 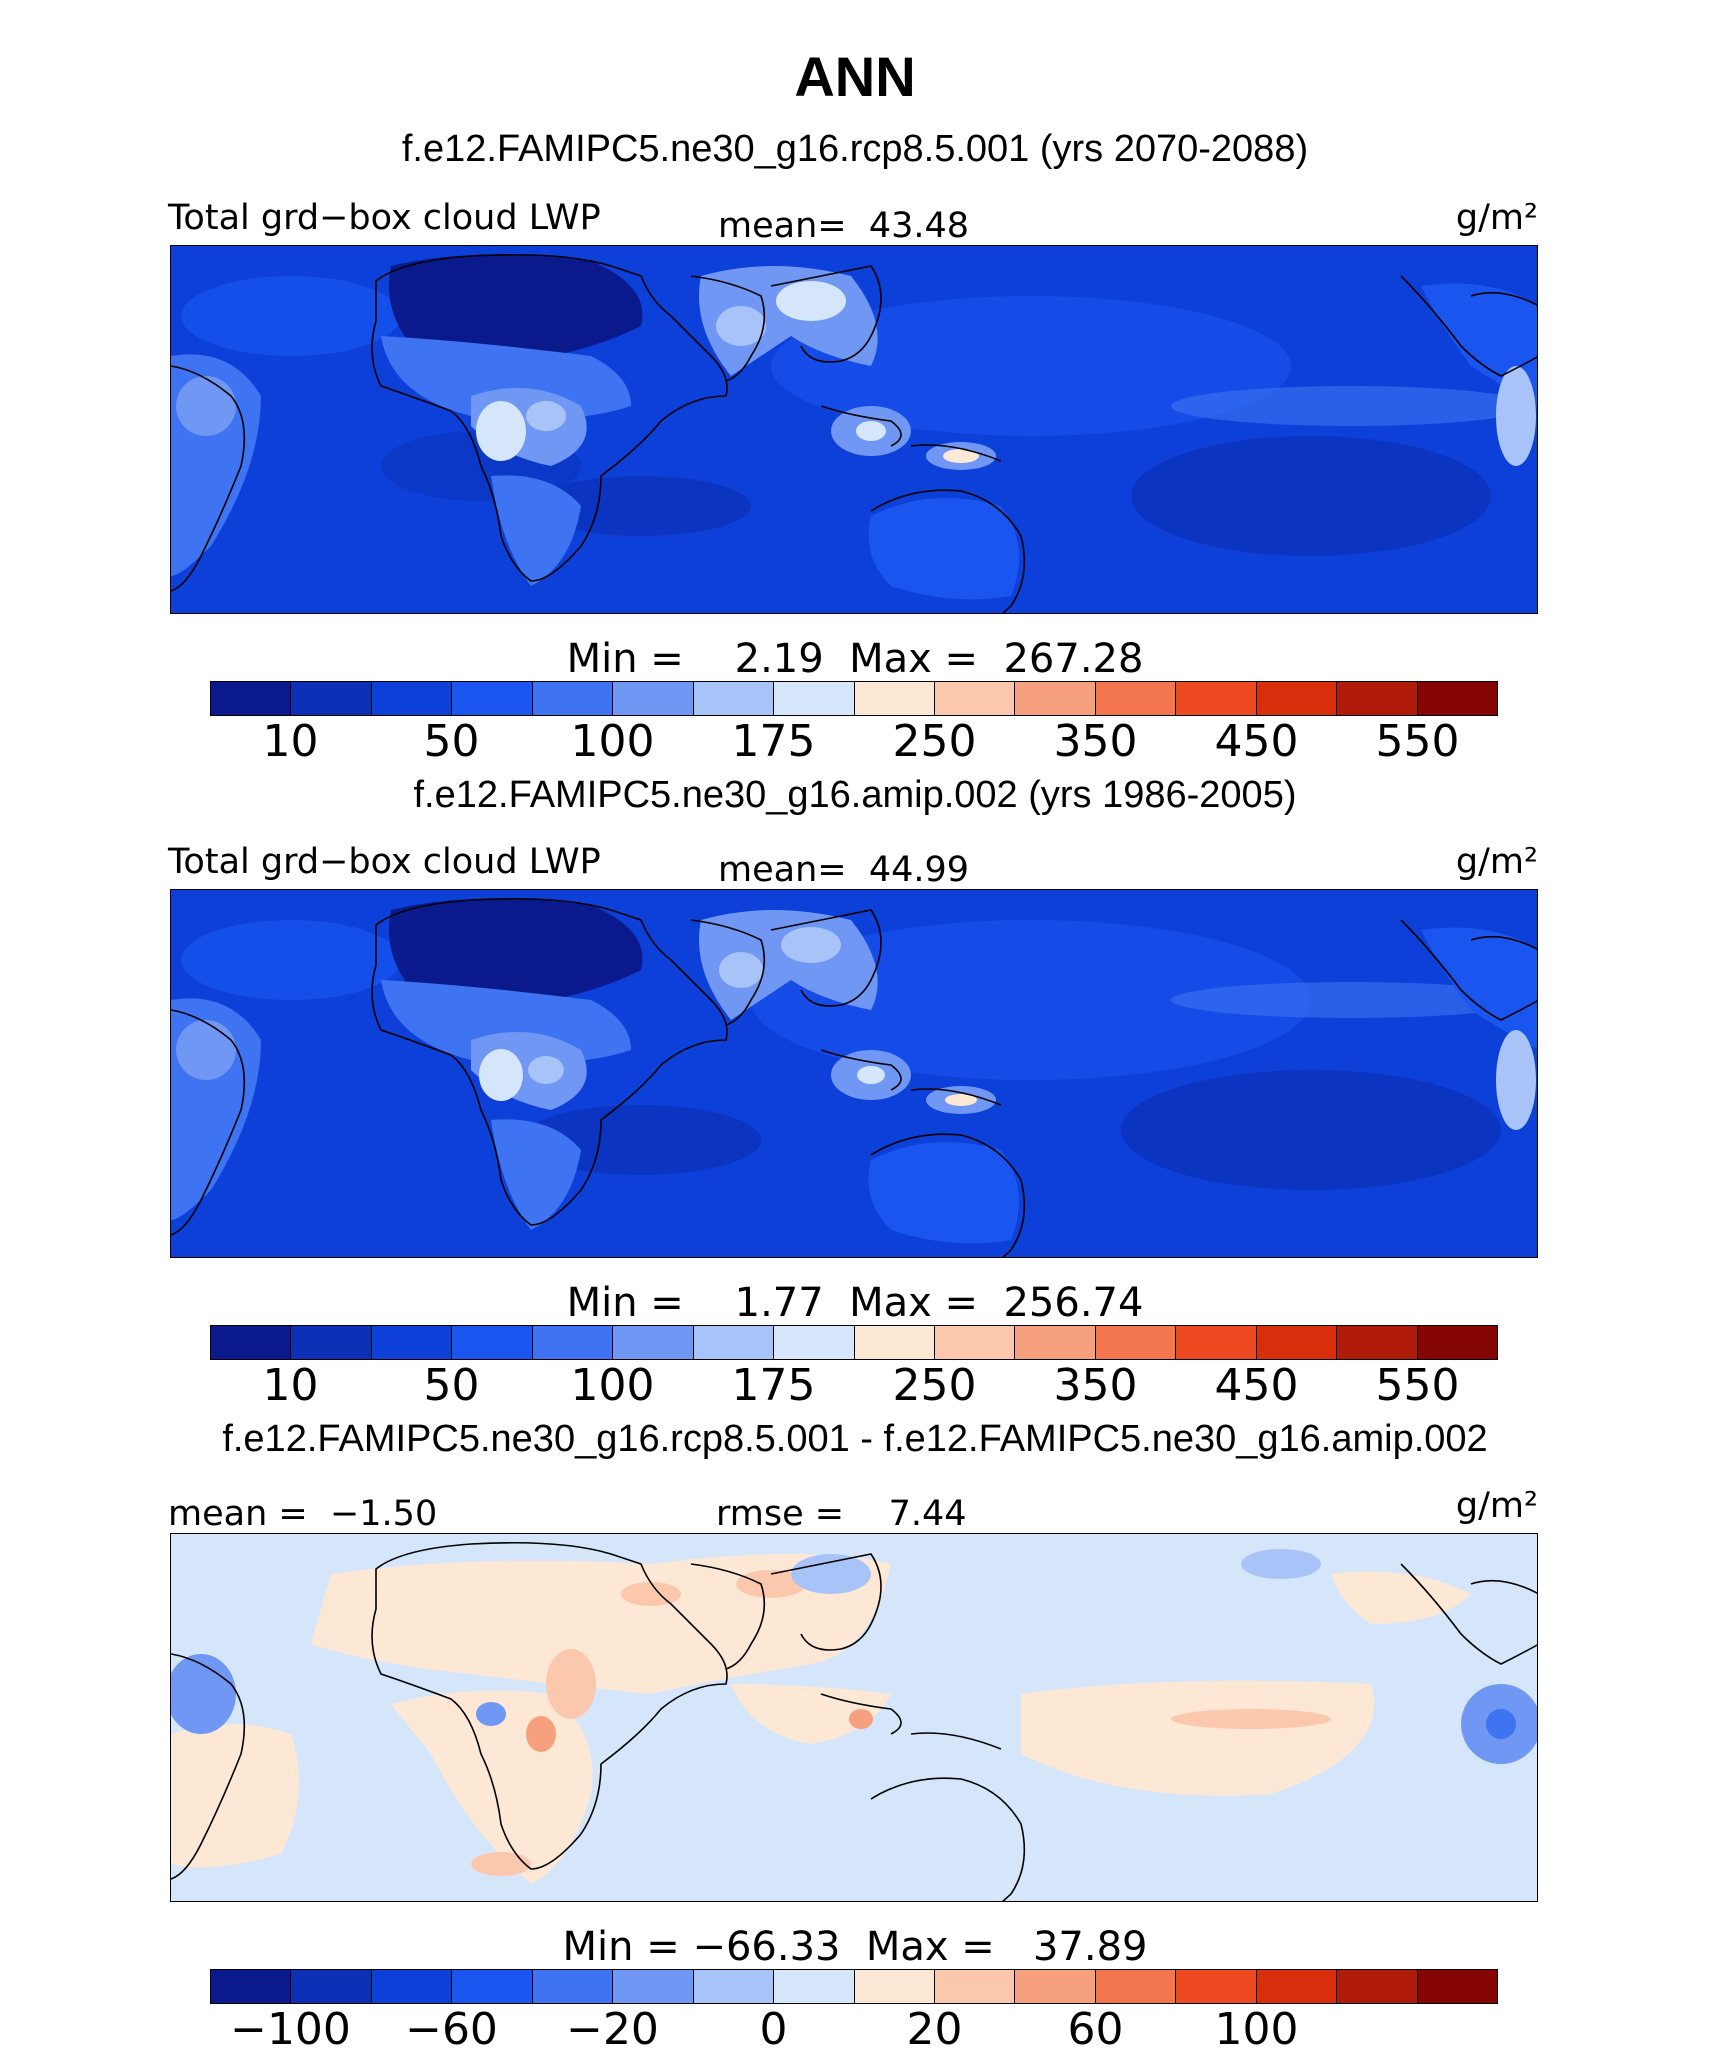 What do you see at coordinates (844, 226) in the screenshot?
I see `panel-1-mean-label: mean= 43.48` at bounding box center [844, 226].